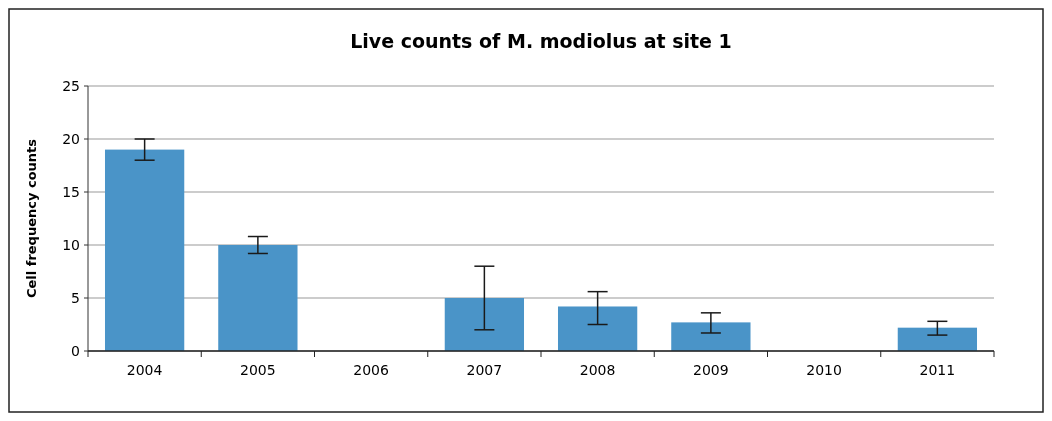 Image resolution: width=1052 pixels, height=421 pixels. I want to click on x-tick-label: 2006, so click(371, 370).